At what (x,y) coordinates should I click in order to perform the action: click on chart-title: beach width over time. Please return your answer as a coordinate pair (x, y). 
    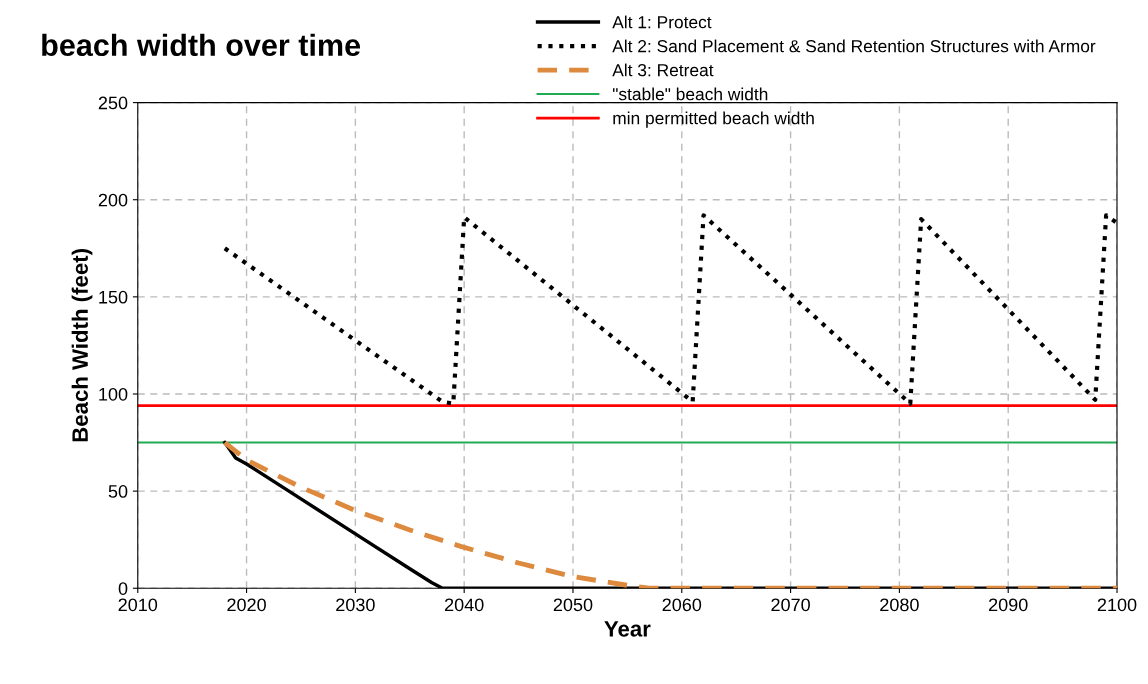
    Looking at the image, I should click on (201, 45).